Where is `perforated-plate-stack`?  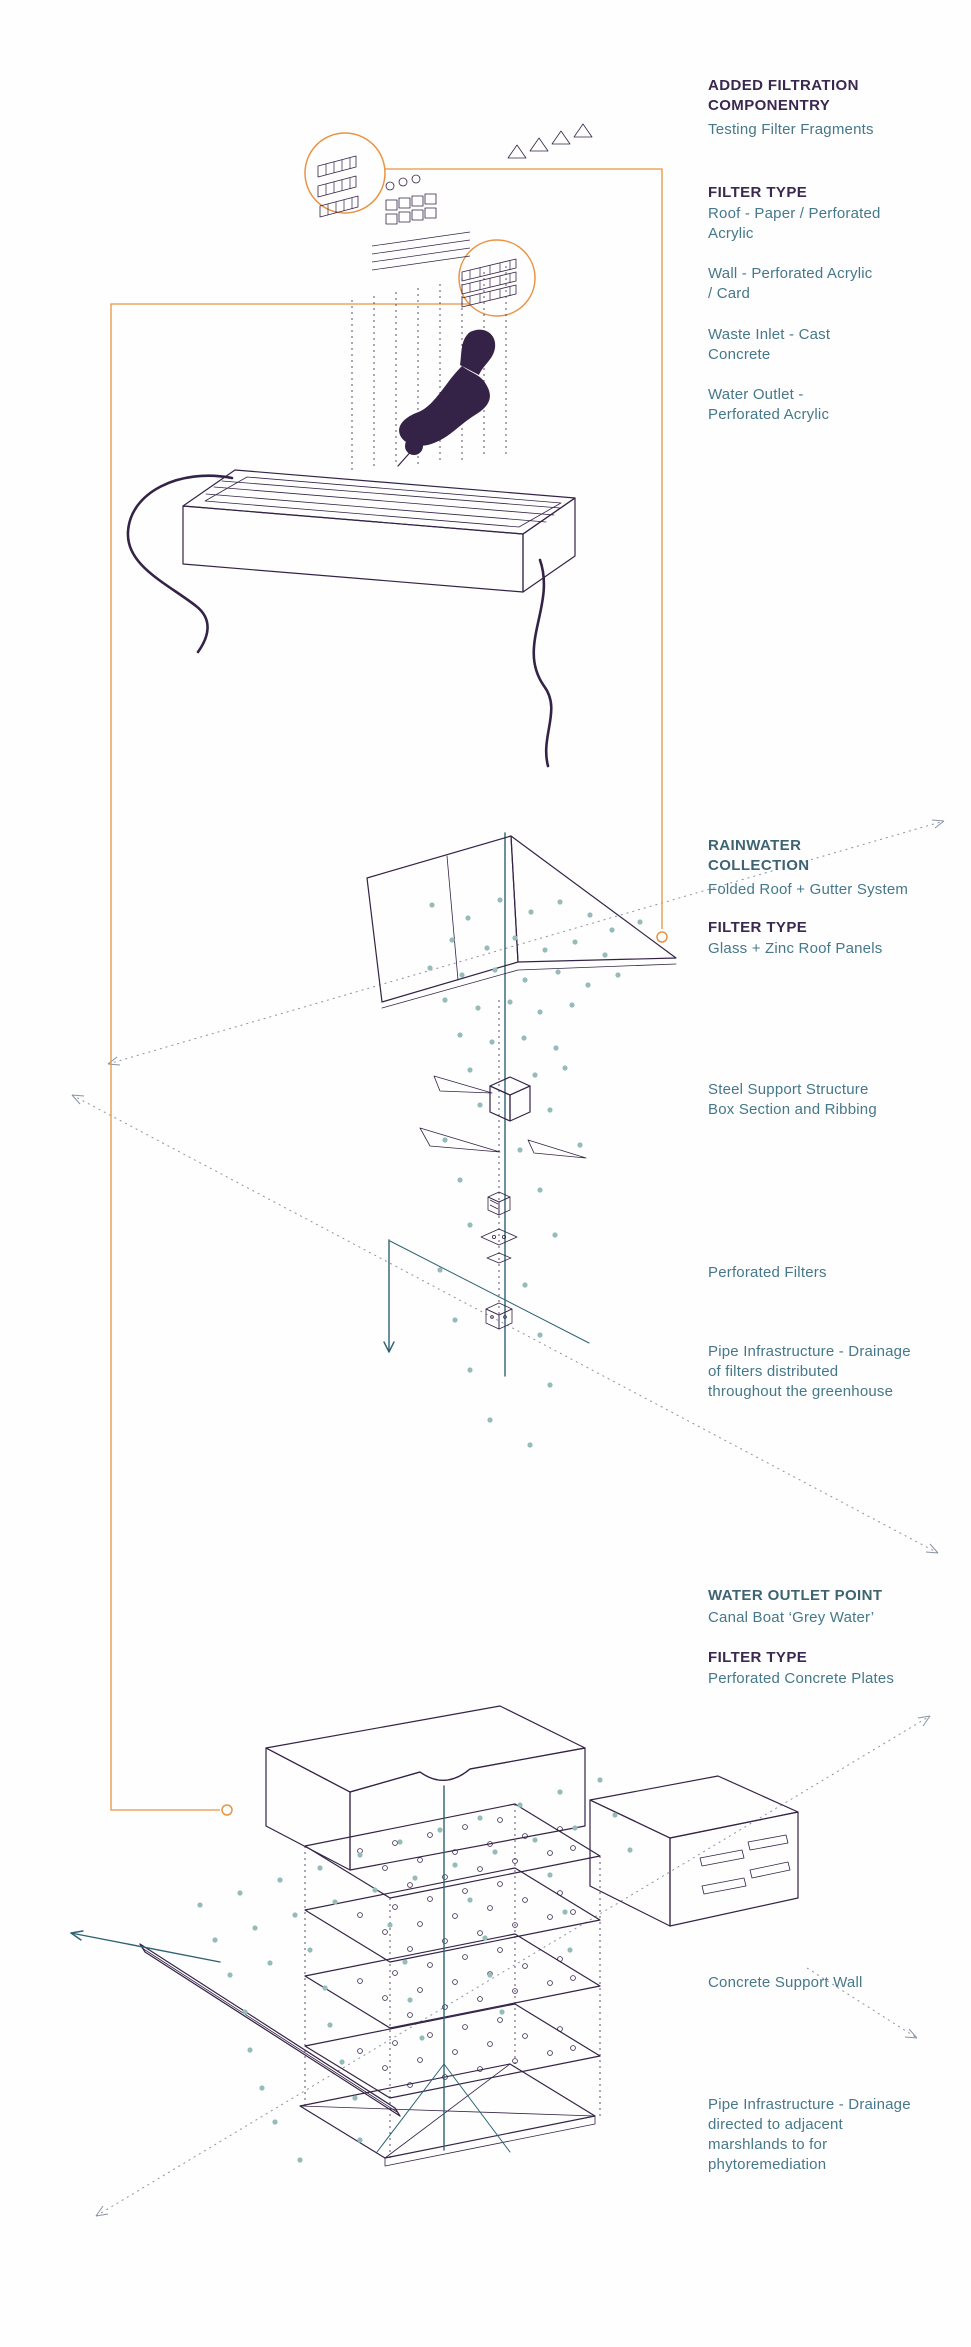
perforated-plate-stack is located at coordinates (452, 1951).